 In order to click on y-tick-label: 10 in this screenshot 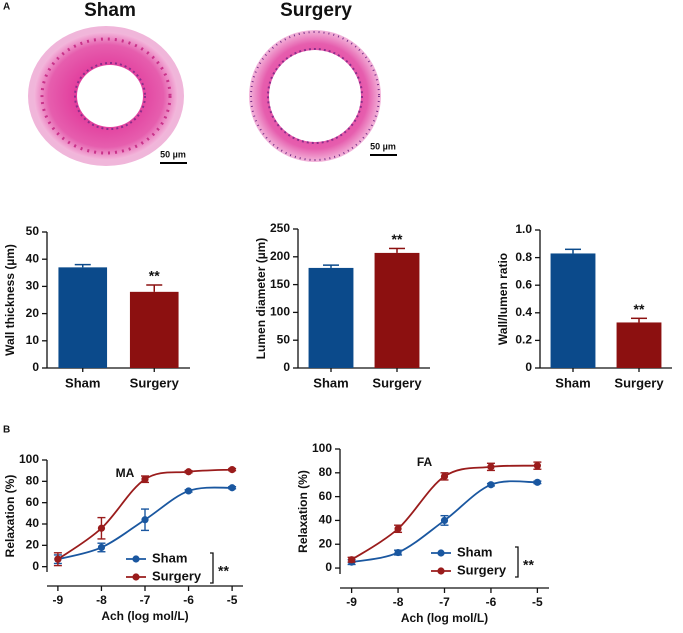, I will do `click(33, 340)`.